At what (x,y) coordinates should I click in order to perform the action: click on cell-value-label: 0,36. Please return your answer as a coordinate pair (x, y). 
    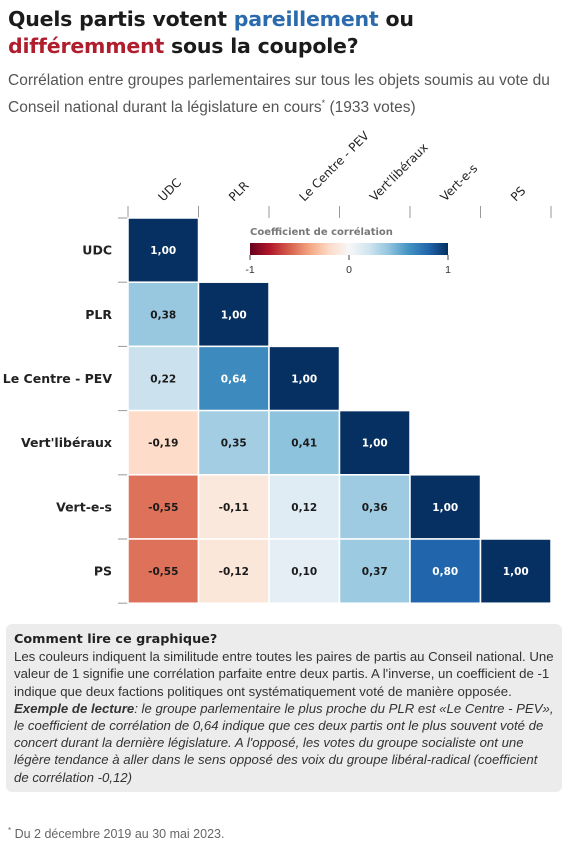
    Looking at the image, I should click on (375, 508).